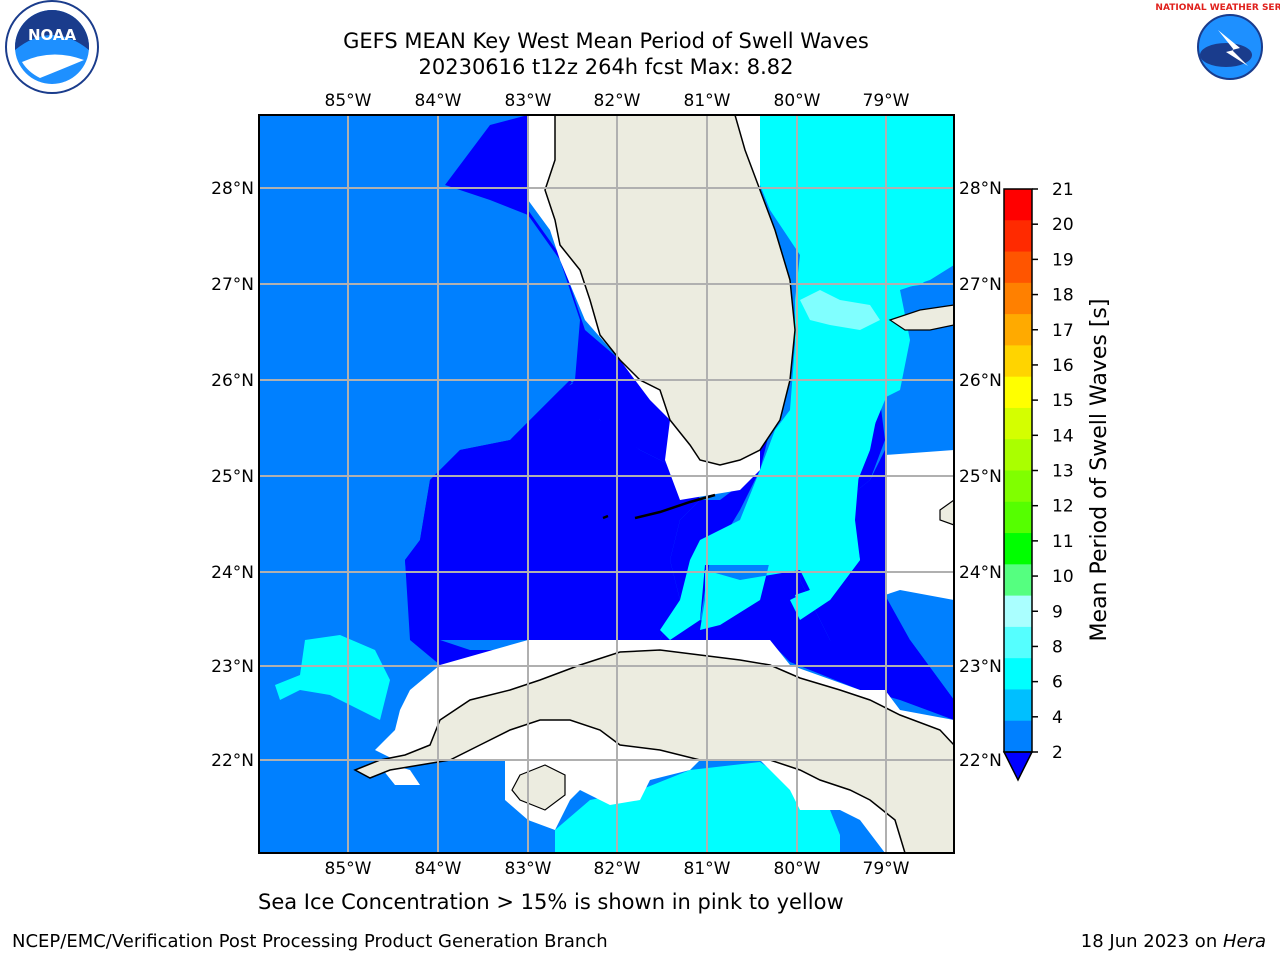 The height and width of the screenshot is (960, 1280). What do you see at coordinates (1018, 766) in the screenshot?
I see `colorbar-extension` at bounding box center [1018, 766].